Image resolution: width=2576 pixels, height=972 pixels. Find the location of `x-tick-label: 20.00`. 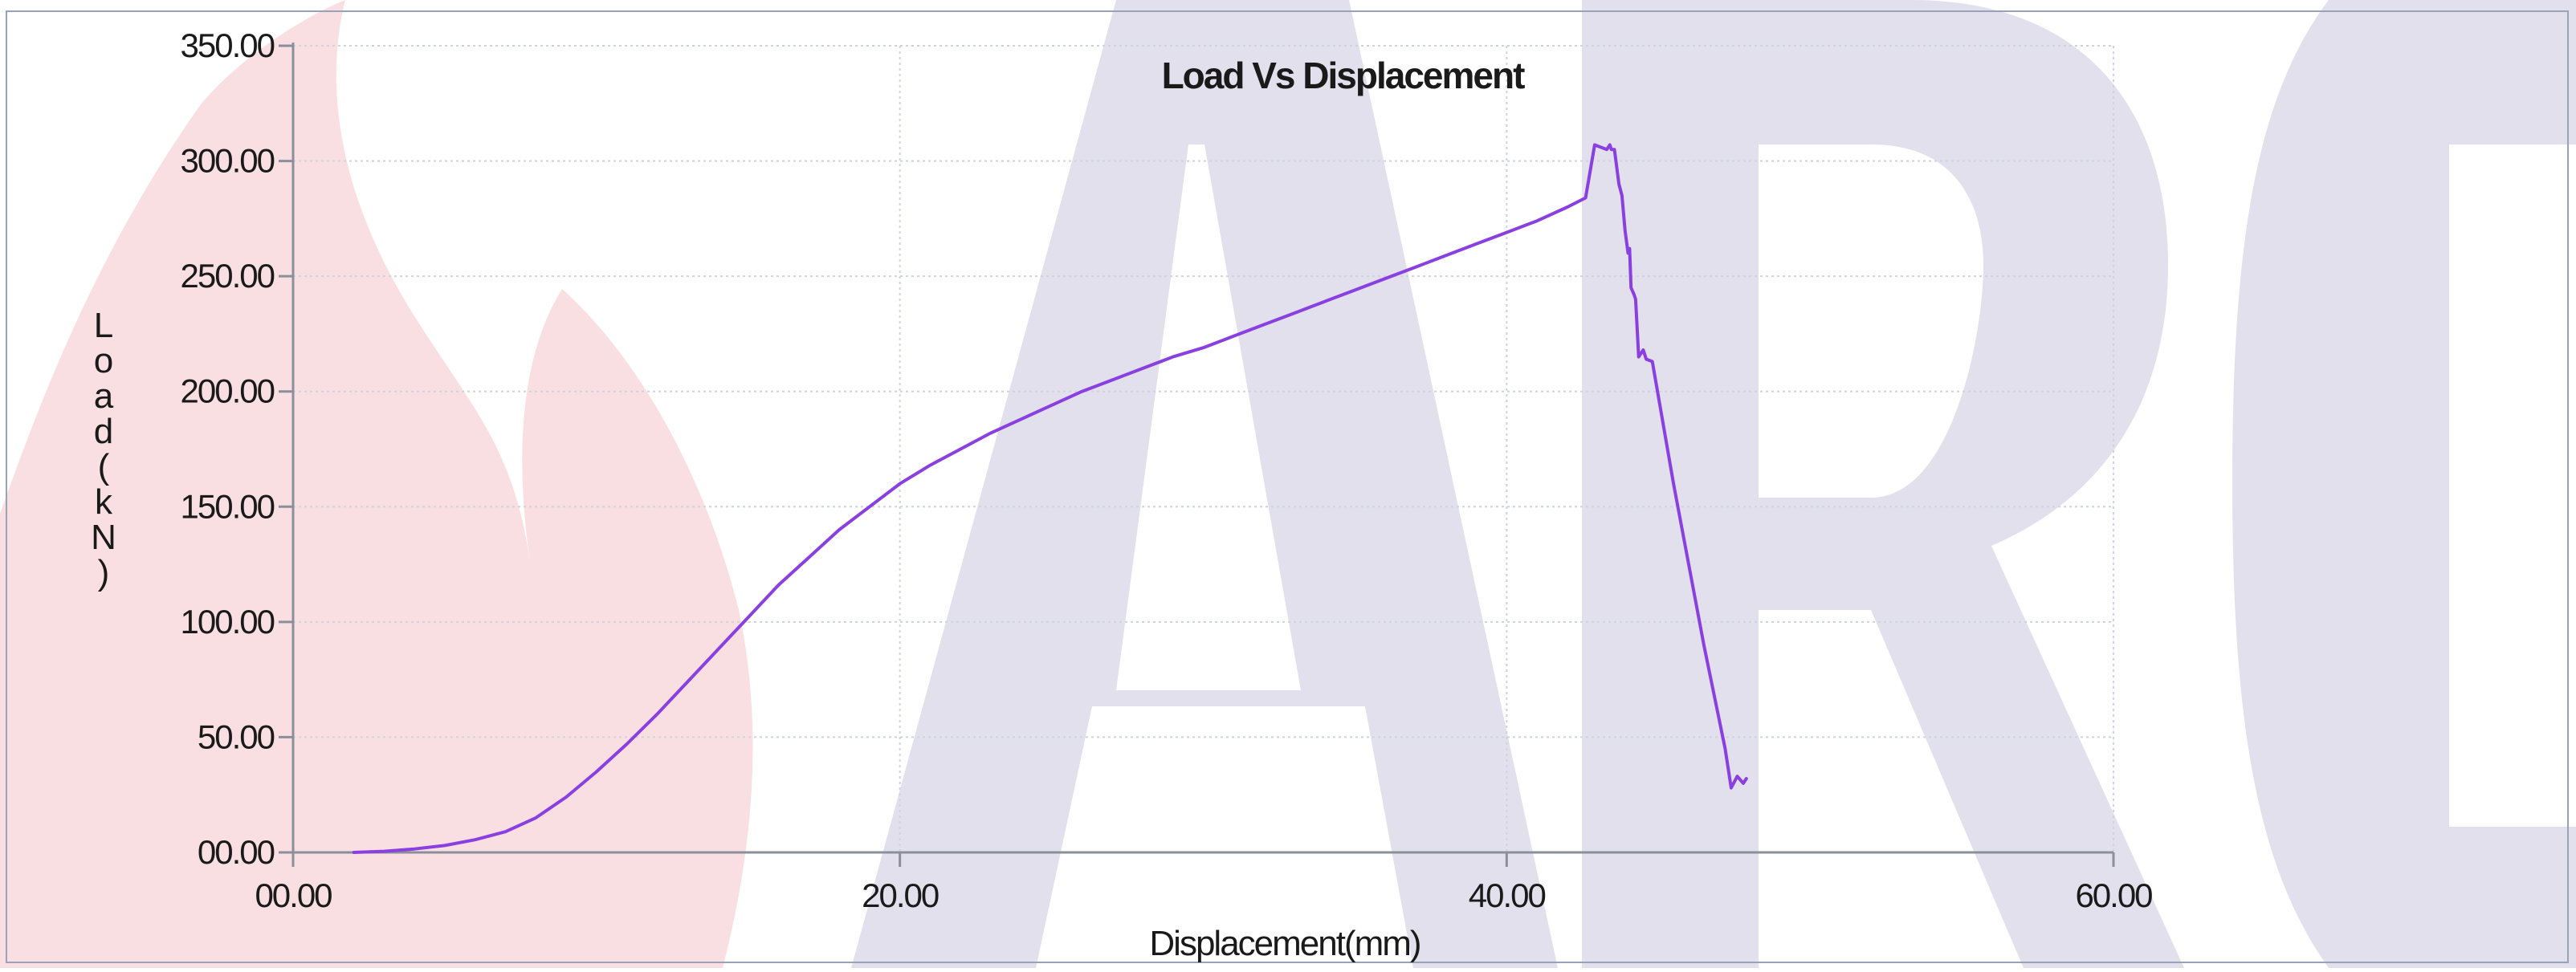

x-tick-label: 20.00 is located at coordinates (901, 895).